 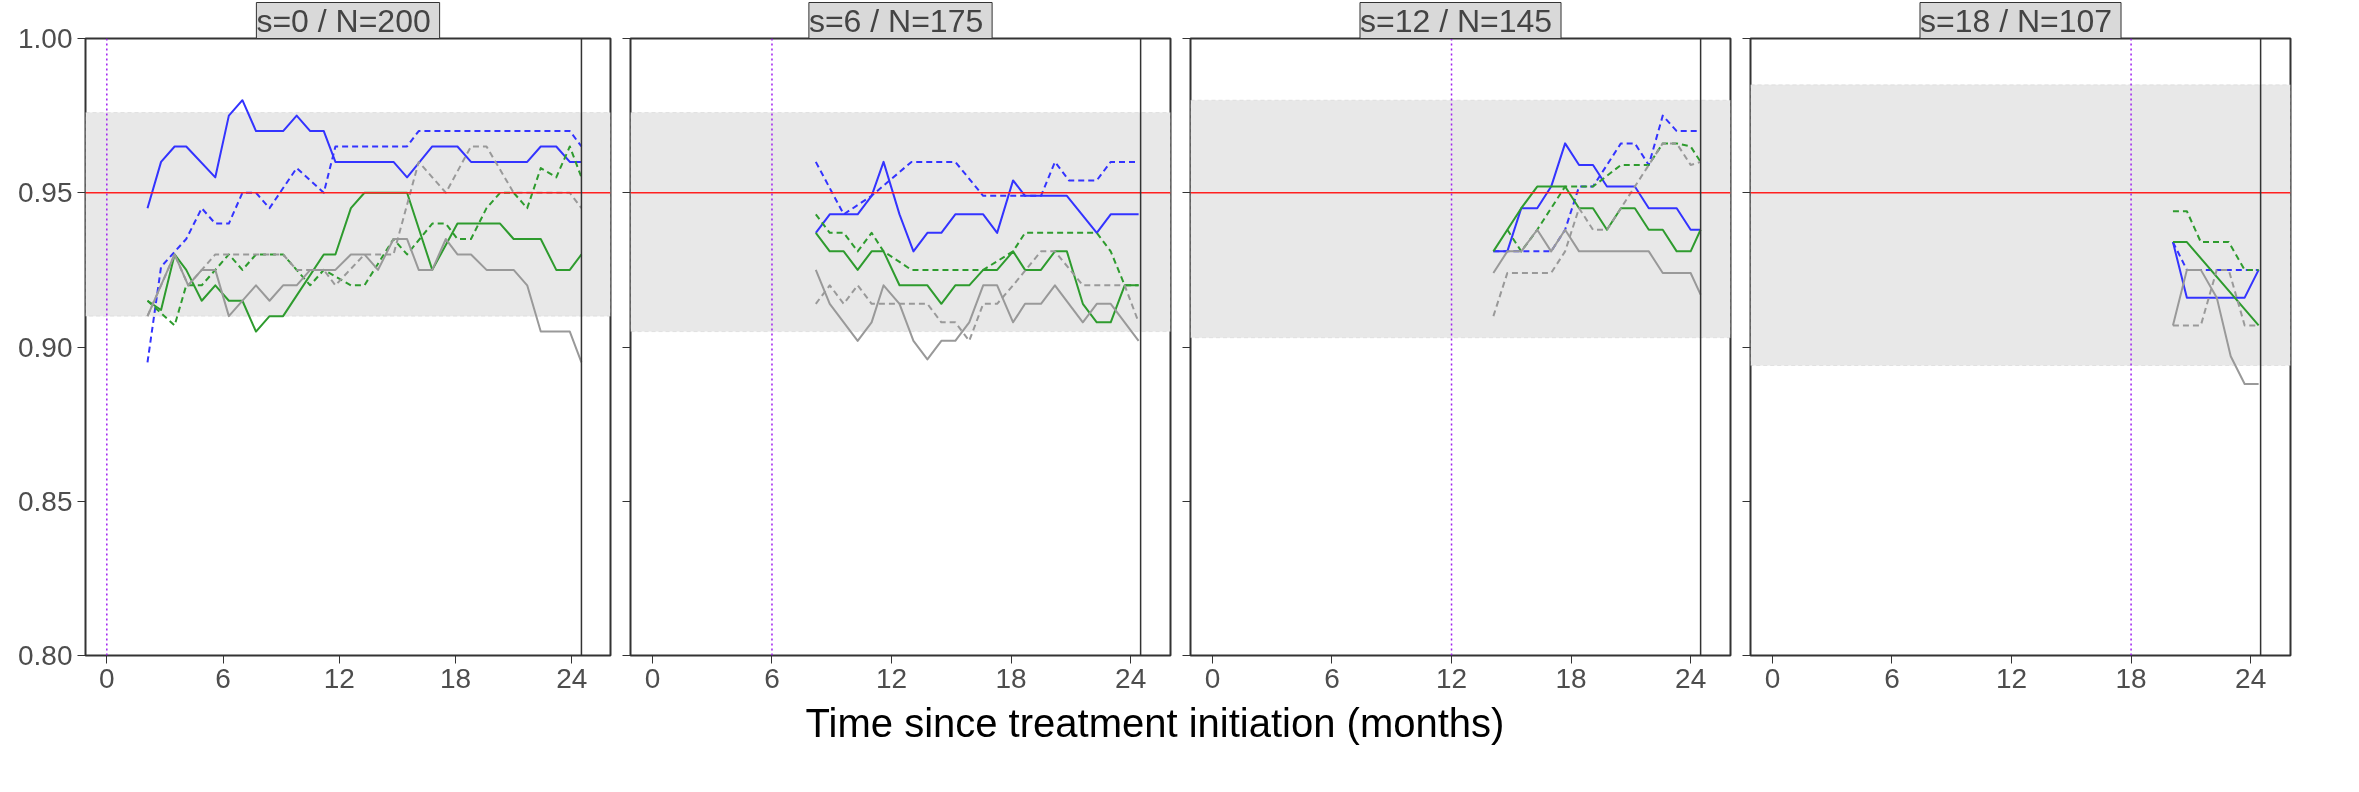 I want to click on chart-title: s=6 / N=175, so click(x=896, y=20).